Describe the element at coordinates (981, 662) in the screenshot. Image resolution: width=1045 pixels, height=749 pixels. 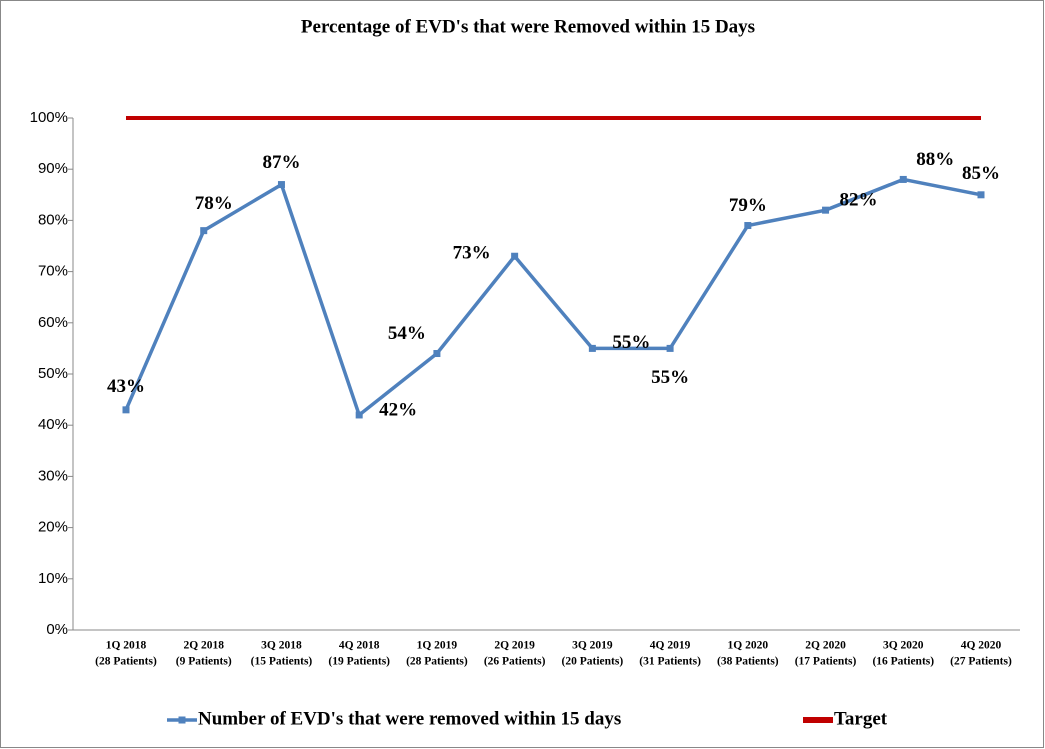
I see `x-tick-label: (27 Patients)` at that location.